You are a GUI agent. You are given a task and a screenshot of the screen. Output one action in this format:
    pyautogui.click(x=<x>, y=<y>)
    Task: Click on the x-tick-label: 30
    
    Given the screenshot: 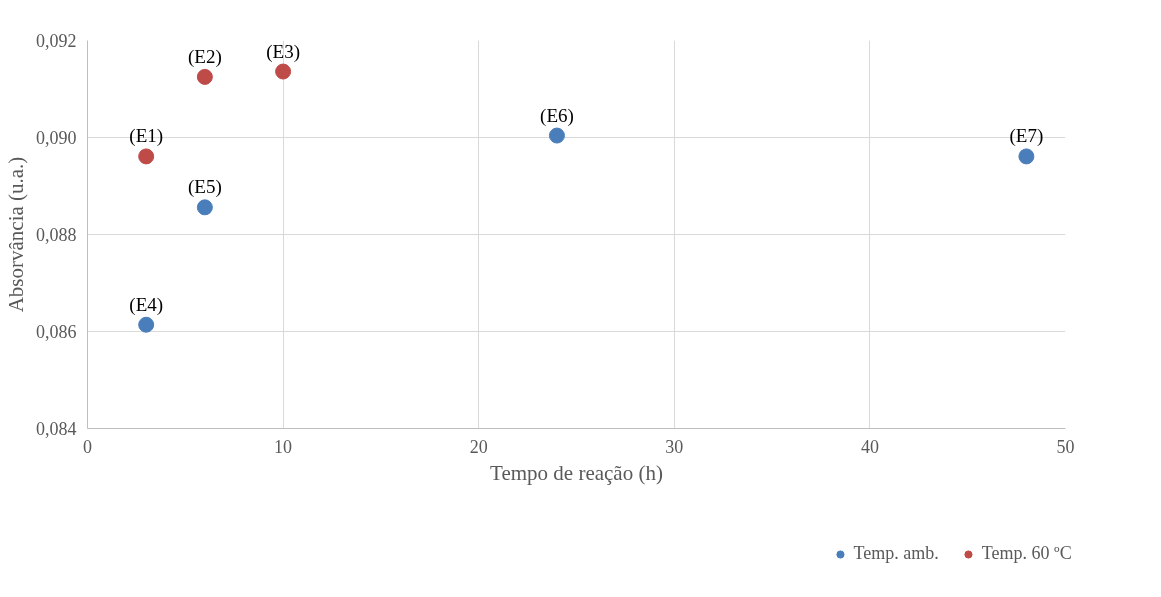 What is the action you would take?
    pyautogui.click(x=674, y=446)
    